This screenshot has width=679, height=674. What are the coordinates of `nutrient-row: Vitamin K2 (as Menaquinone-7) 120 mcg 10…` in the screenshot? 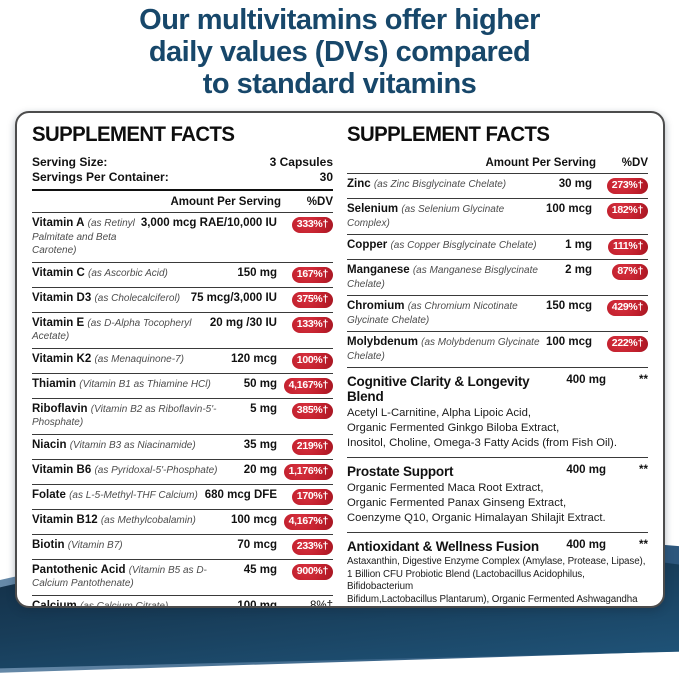 It's located at (182, 360).